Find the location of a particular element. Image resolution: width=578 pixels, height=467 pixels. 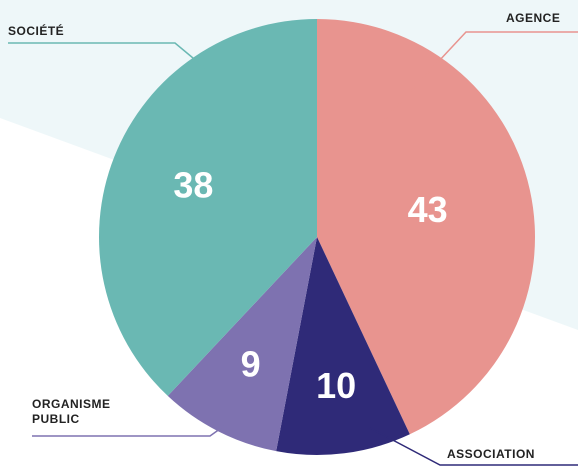

value-label: 9 is located at coordinates (251, 364).